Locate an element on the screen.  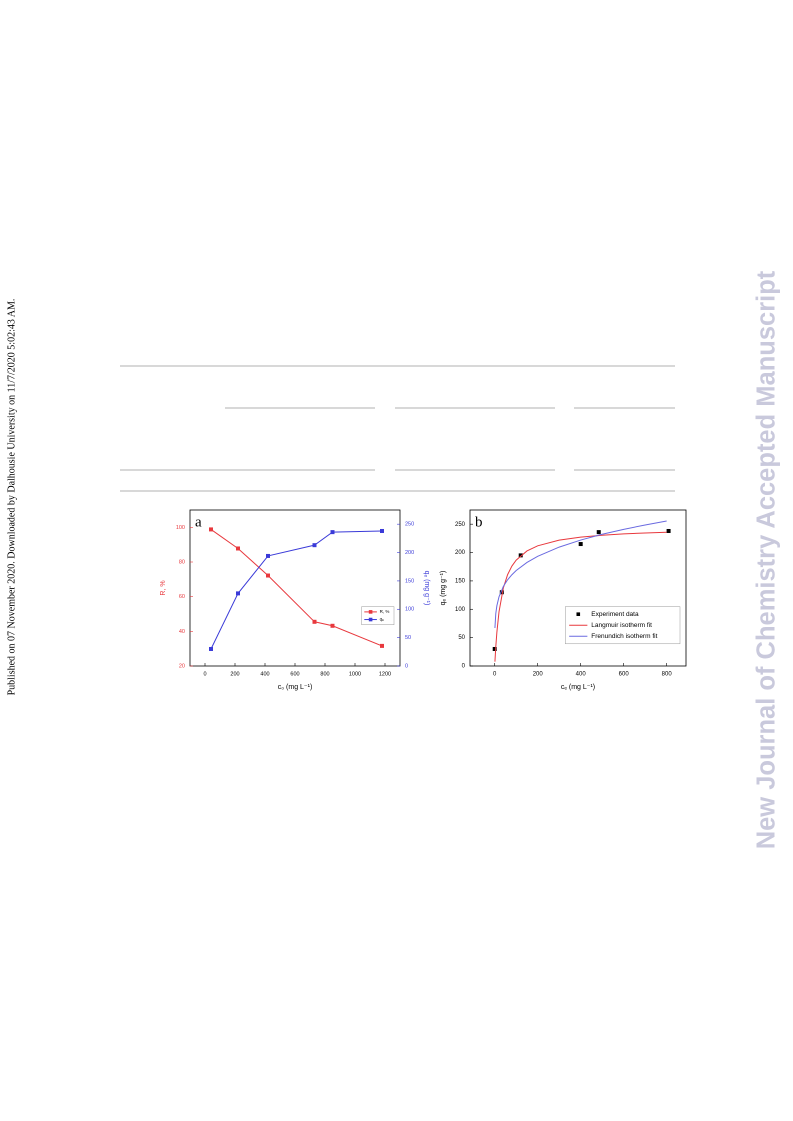
legend-label: Frenundich isotherm fit is located at coordinates (624, 636).